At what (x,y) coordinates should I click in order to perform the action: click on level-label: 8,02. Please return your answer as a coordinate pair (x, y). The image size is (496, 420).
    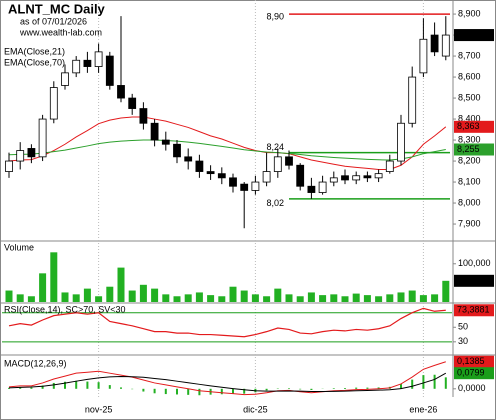
    Looking at the image, I should click on (275, 203).